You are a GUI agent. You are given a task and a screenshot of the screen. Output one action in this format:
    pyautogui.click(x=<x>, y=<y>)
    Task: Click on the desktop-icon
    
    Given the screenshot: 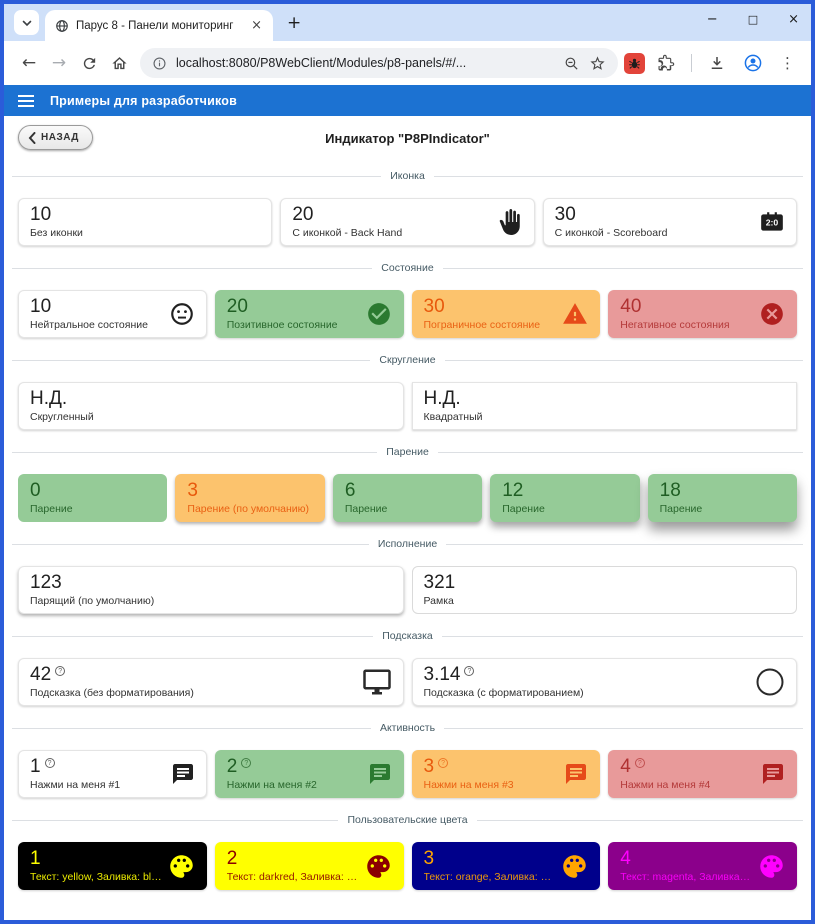 What is the action you would take?
    pyautogui.click(x=374, y=682)
    